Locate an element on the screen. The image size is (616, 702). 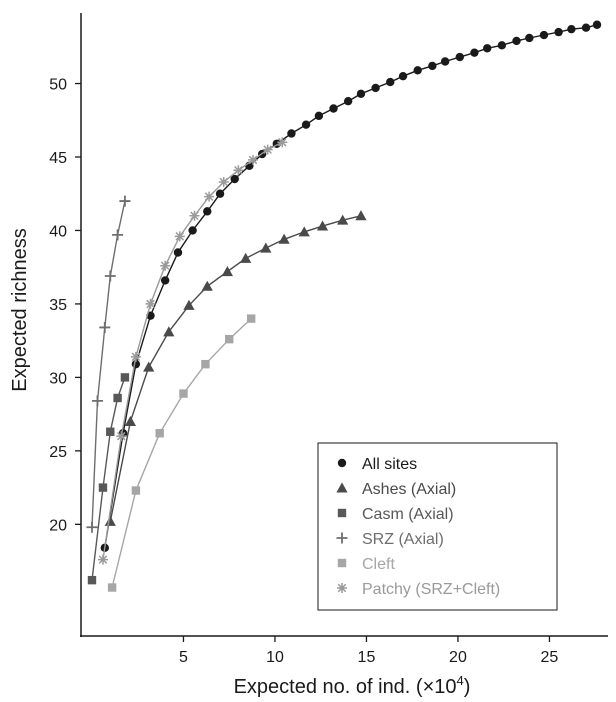
series-line-srz-axial is located at coordinates (108, 364).